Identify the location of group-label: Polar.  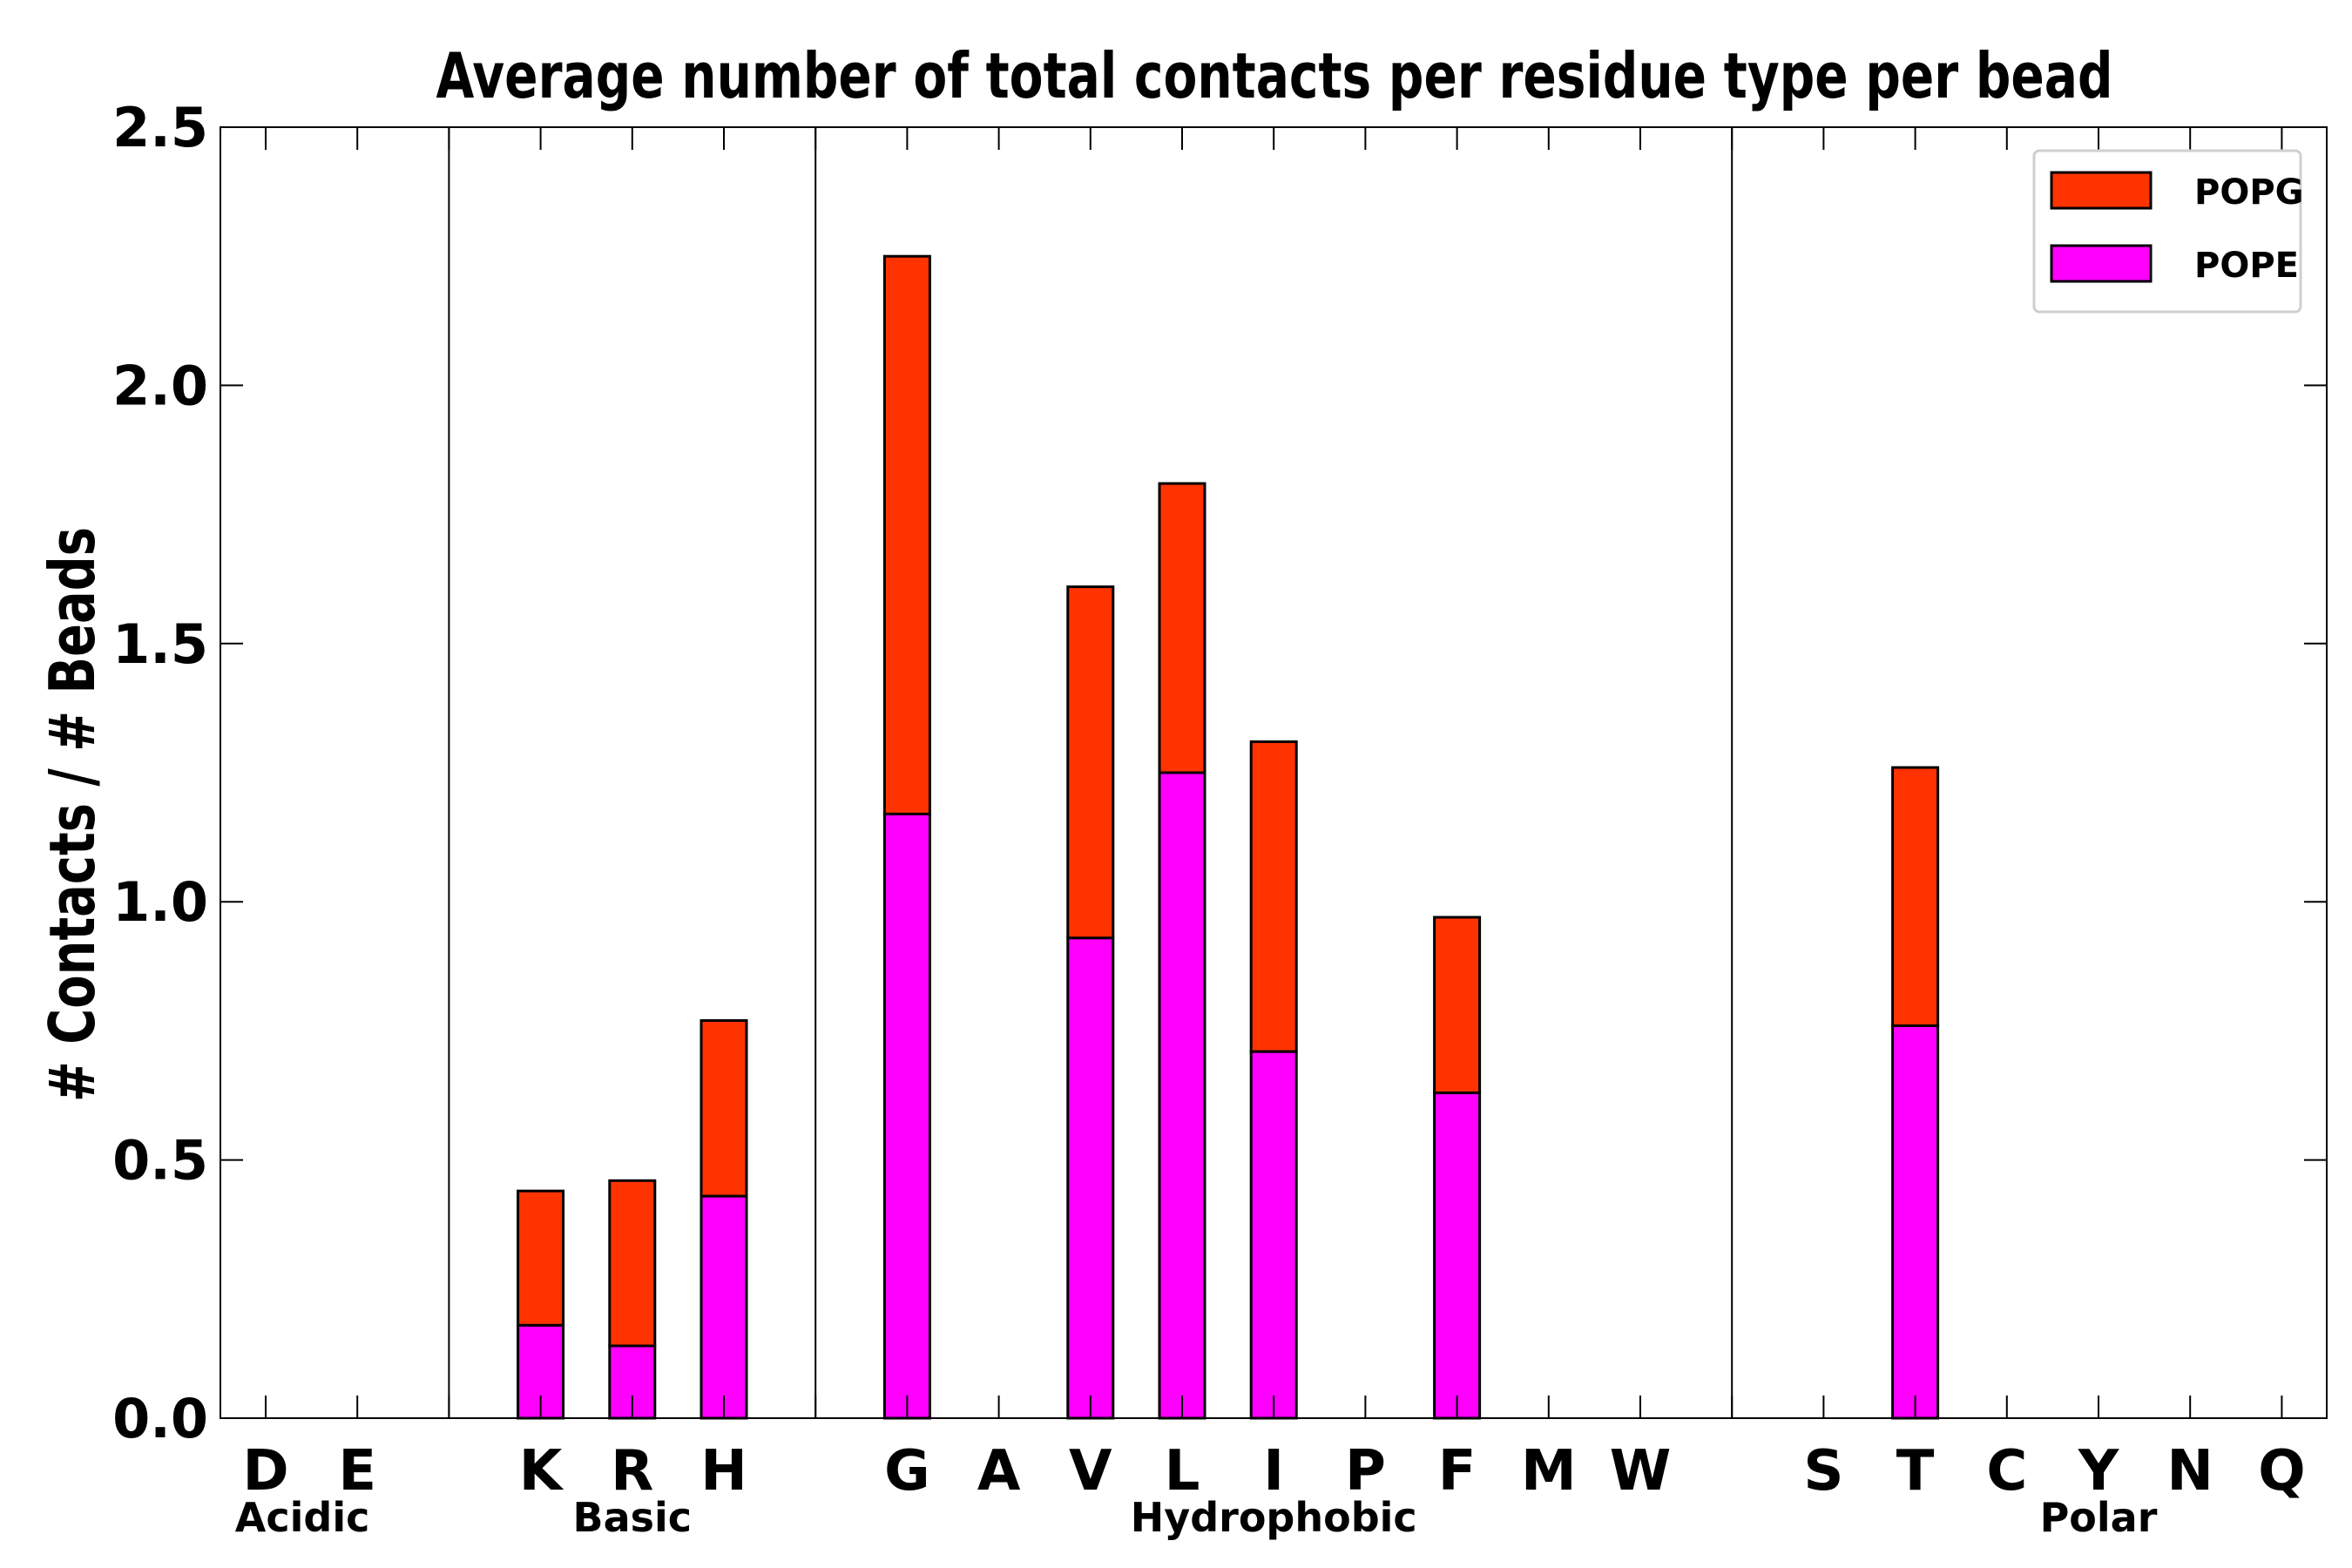
(2099, 1517).